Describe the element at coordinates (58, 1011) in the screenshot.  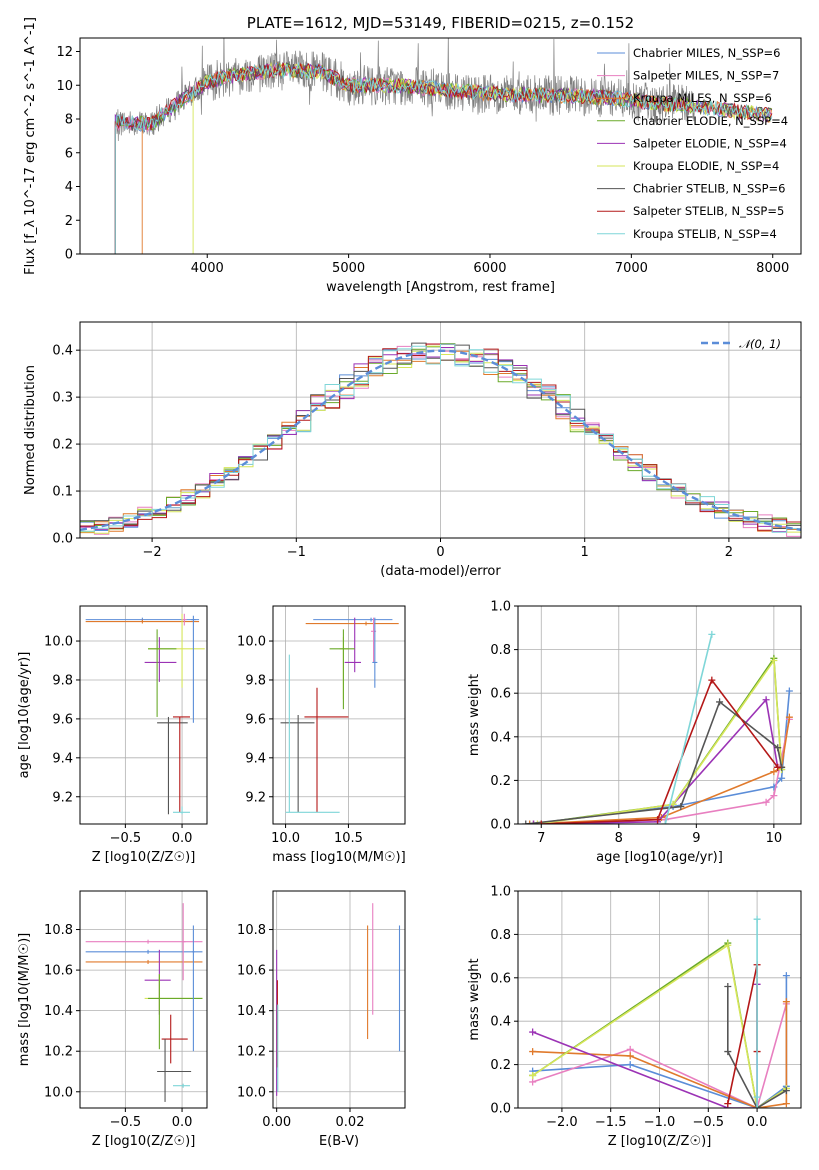
I see `y-tick-label: 10.4` at that location.